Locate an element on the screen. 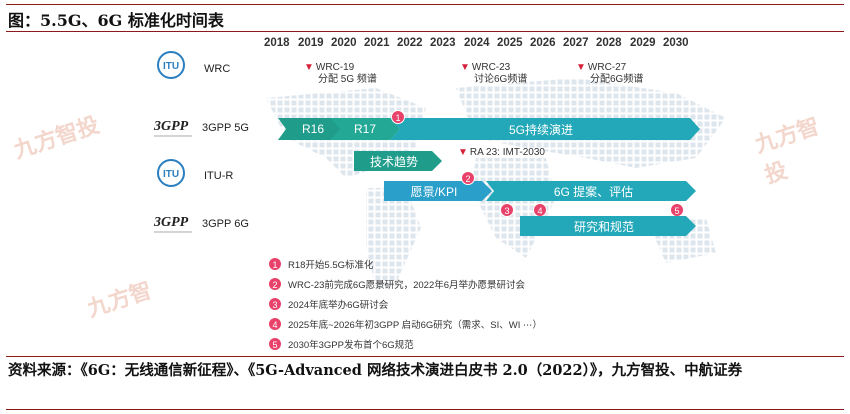 This screenshot has height=414, width=850. legend-item: 5 2030年3GPP发布首个6G规范 is located at coordinates (341, 344).